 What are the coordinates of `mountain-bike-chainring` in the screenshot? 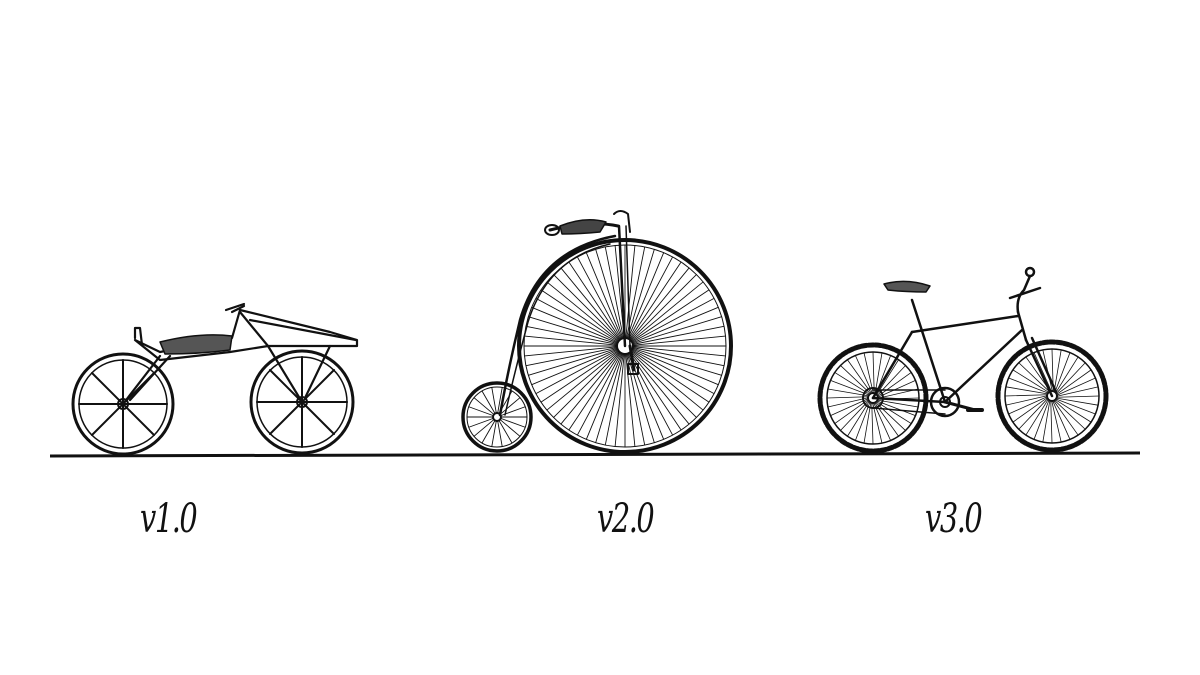 It's located at (945, 402).